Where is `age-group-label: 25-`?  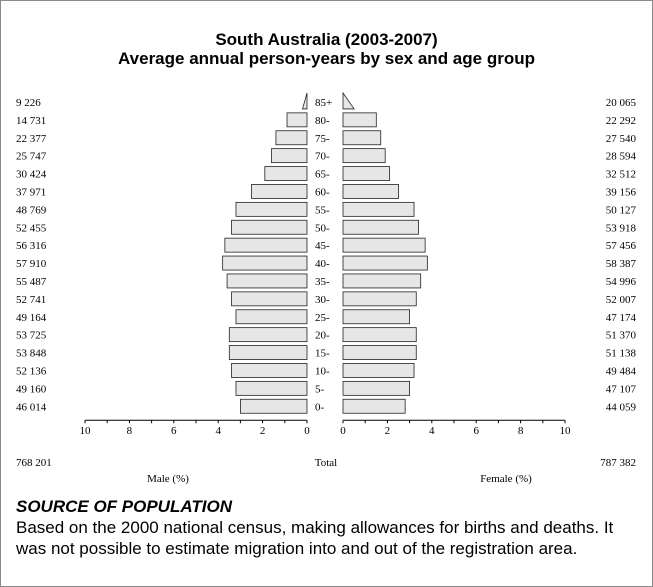 age-group-label: 25- is located at coordinates (322, 318).